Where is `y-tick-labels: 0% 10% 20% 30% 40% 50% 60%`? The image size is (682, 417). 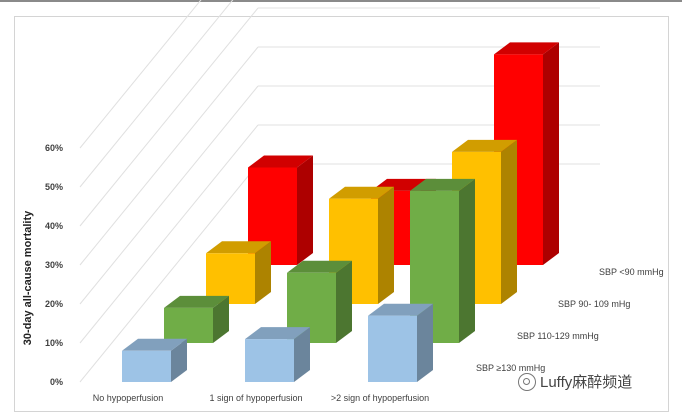 y-tick-labels: 0% 10% 20% 30% 40% 50% 60% is located at coordinates (54, 265).